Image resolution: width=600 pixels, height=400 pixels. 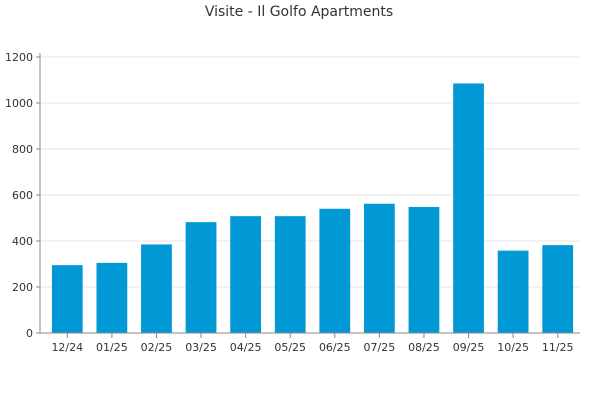 I want to click on x-tick-label: 09/25, so click(x=469, y=347).